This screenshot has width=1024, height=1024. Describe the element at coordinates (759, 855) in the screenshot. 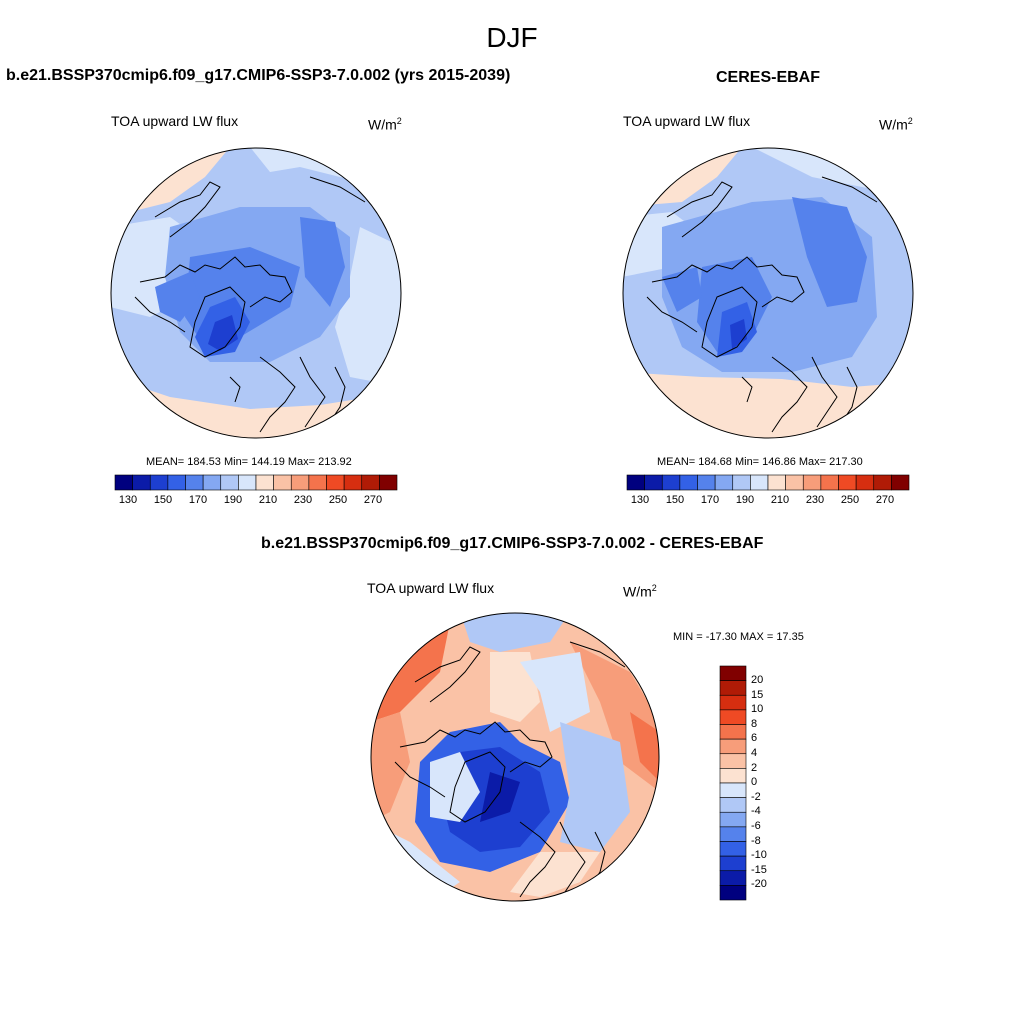

I see `diff-colorbar-tick: -10` at that location.